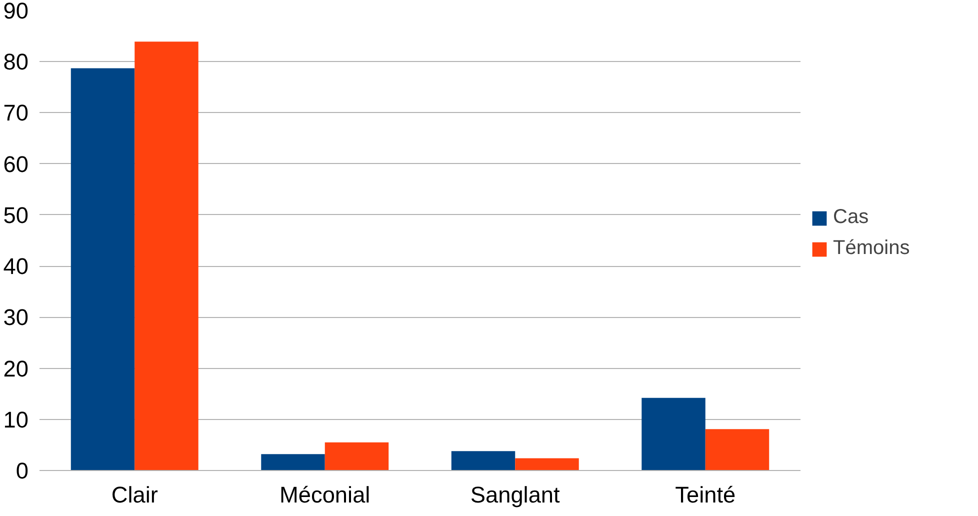 The width and height of the screenshot is (978, 516). What do you see at coordinates (15, 368) in the screenshot?
I see `y-tick-label: 20` at bounding box center [15, 368].